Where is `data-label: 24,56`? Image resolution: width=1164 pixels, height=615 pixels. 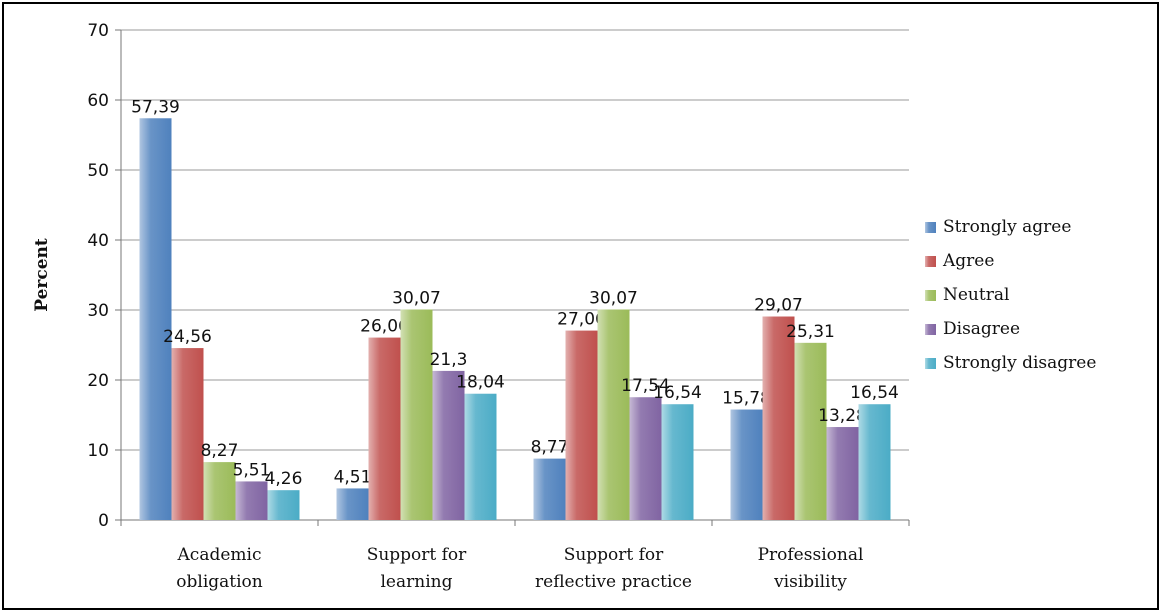 data-label: 24,56 is located at coordinates (187, 337).